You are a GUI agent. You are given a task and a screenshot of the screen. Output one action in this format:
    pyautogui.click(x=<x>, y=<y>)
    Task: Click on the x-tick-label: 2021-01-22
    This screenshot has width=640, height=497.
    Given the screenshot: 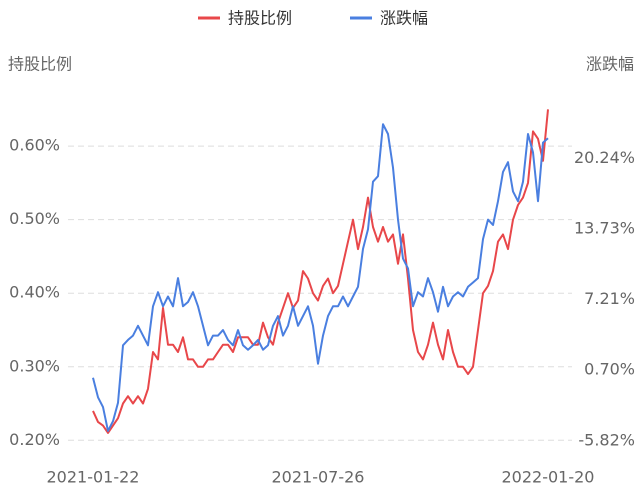 What is the action you would take?
    pyautogui.click(x=93, y=477)
    